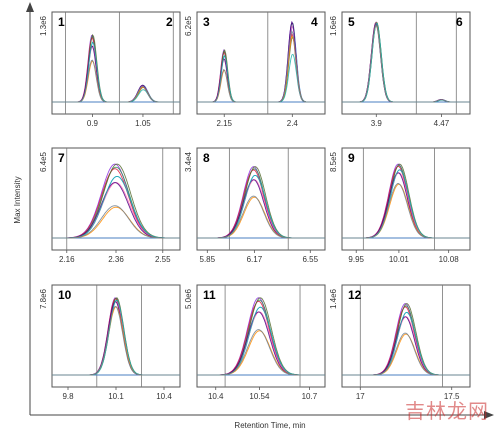 The height and width of the screenshot is (437, 499). What do you see at coordinates (68, 396) in the screenshot?
I see `x-tick-label: 9.8` at bounding box center [68, 396].